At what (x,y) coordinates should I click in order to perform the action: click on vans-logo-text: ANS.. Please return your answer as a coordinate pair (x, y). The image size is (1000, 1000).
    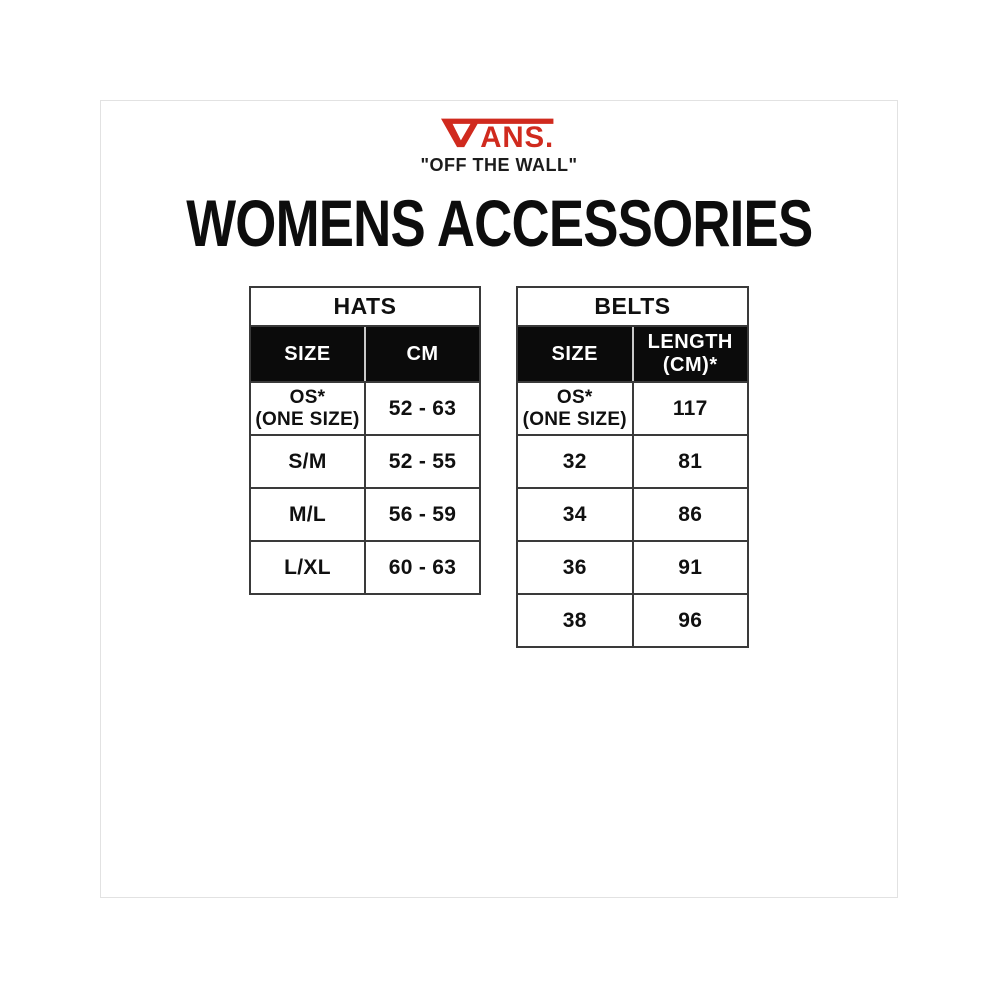
    Looking at the image, I should click on (517, 136).